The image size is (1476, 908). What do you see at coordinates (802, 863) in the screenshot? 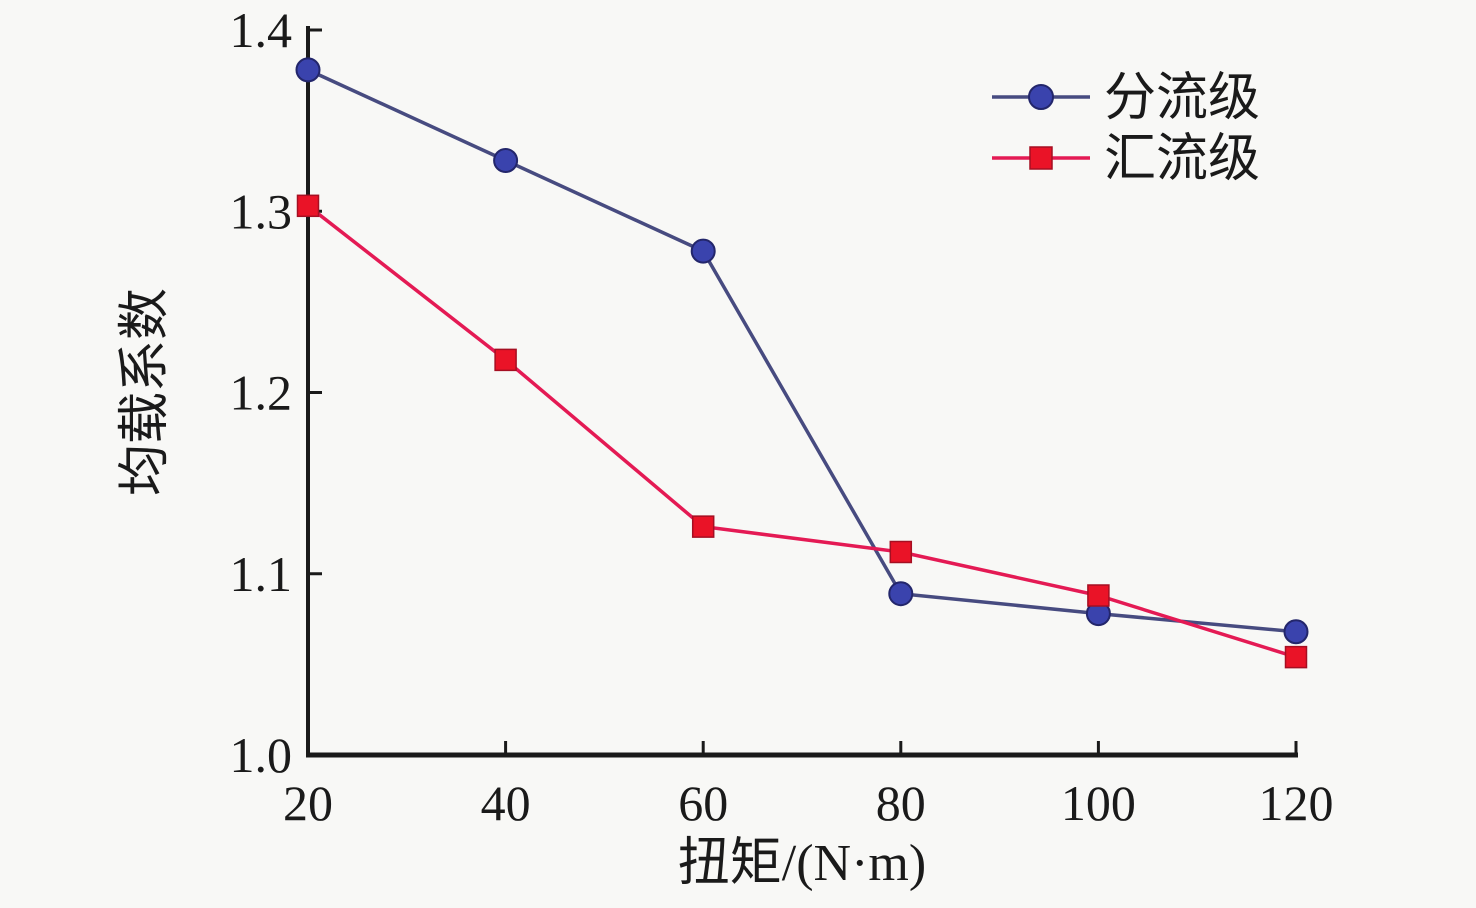
I see `x-axis-title: 扭矩/(N·m)` at bounding box center [802, 863].